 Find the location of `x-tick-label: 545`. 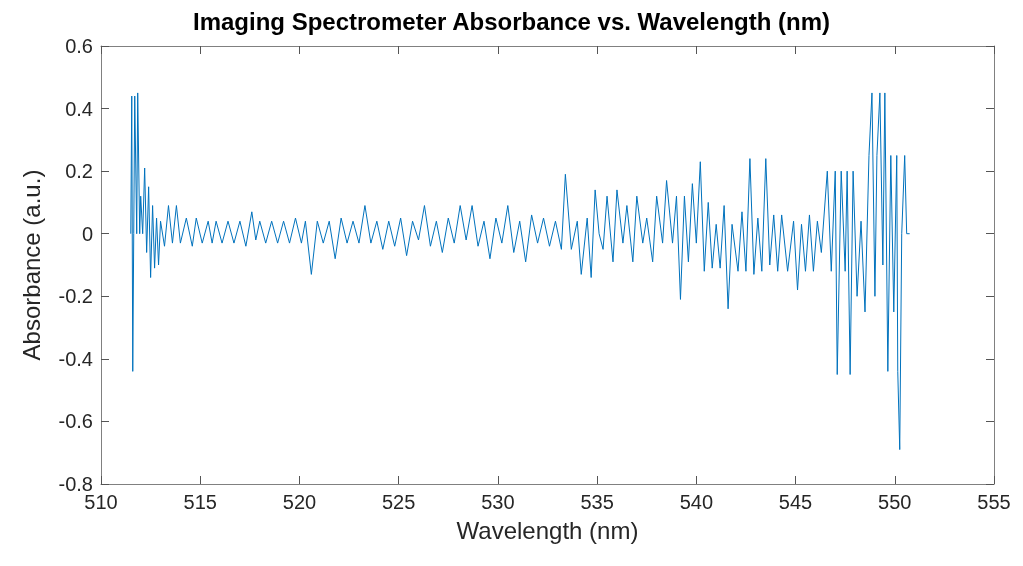

x-tick-label: 545 is located at coordinates (795, 502).